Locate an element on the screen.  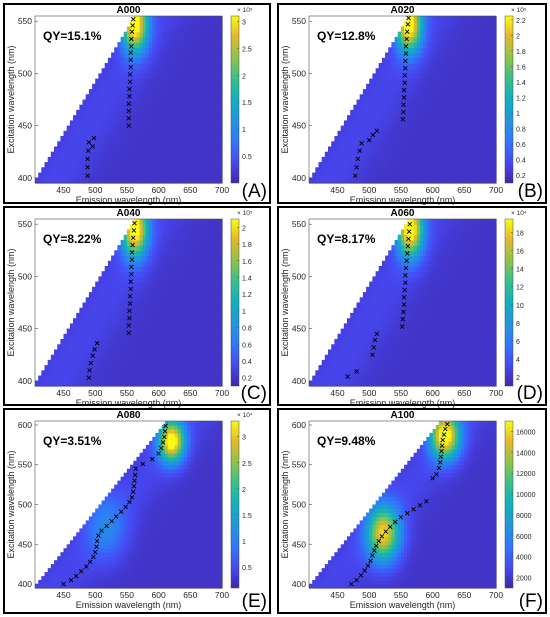
data-point-marker is located at coordinates (377, 131).